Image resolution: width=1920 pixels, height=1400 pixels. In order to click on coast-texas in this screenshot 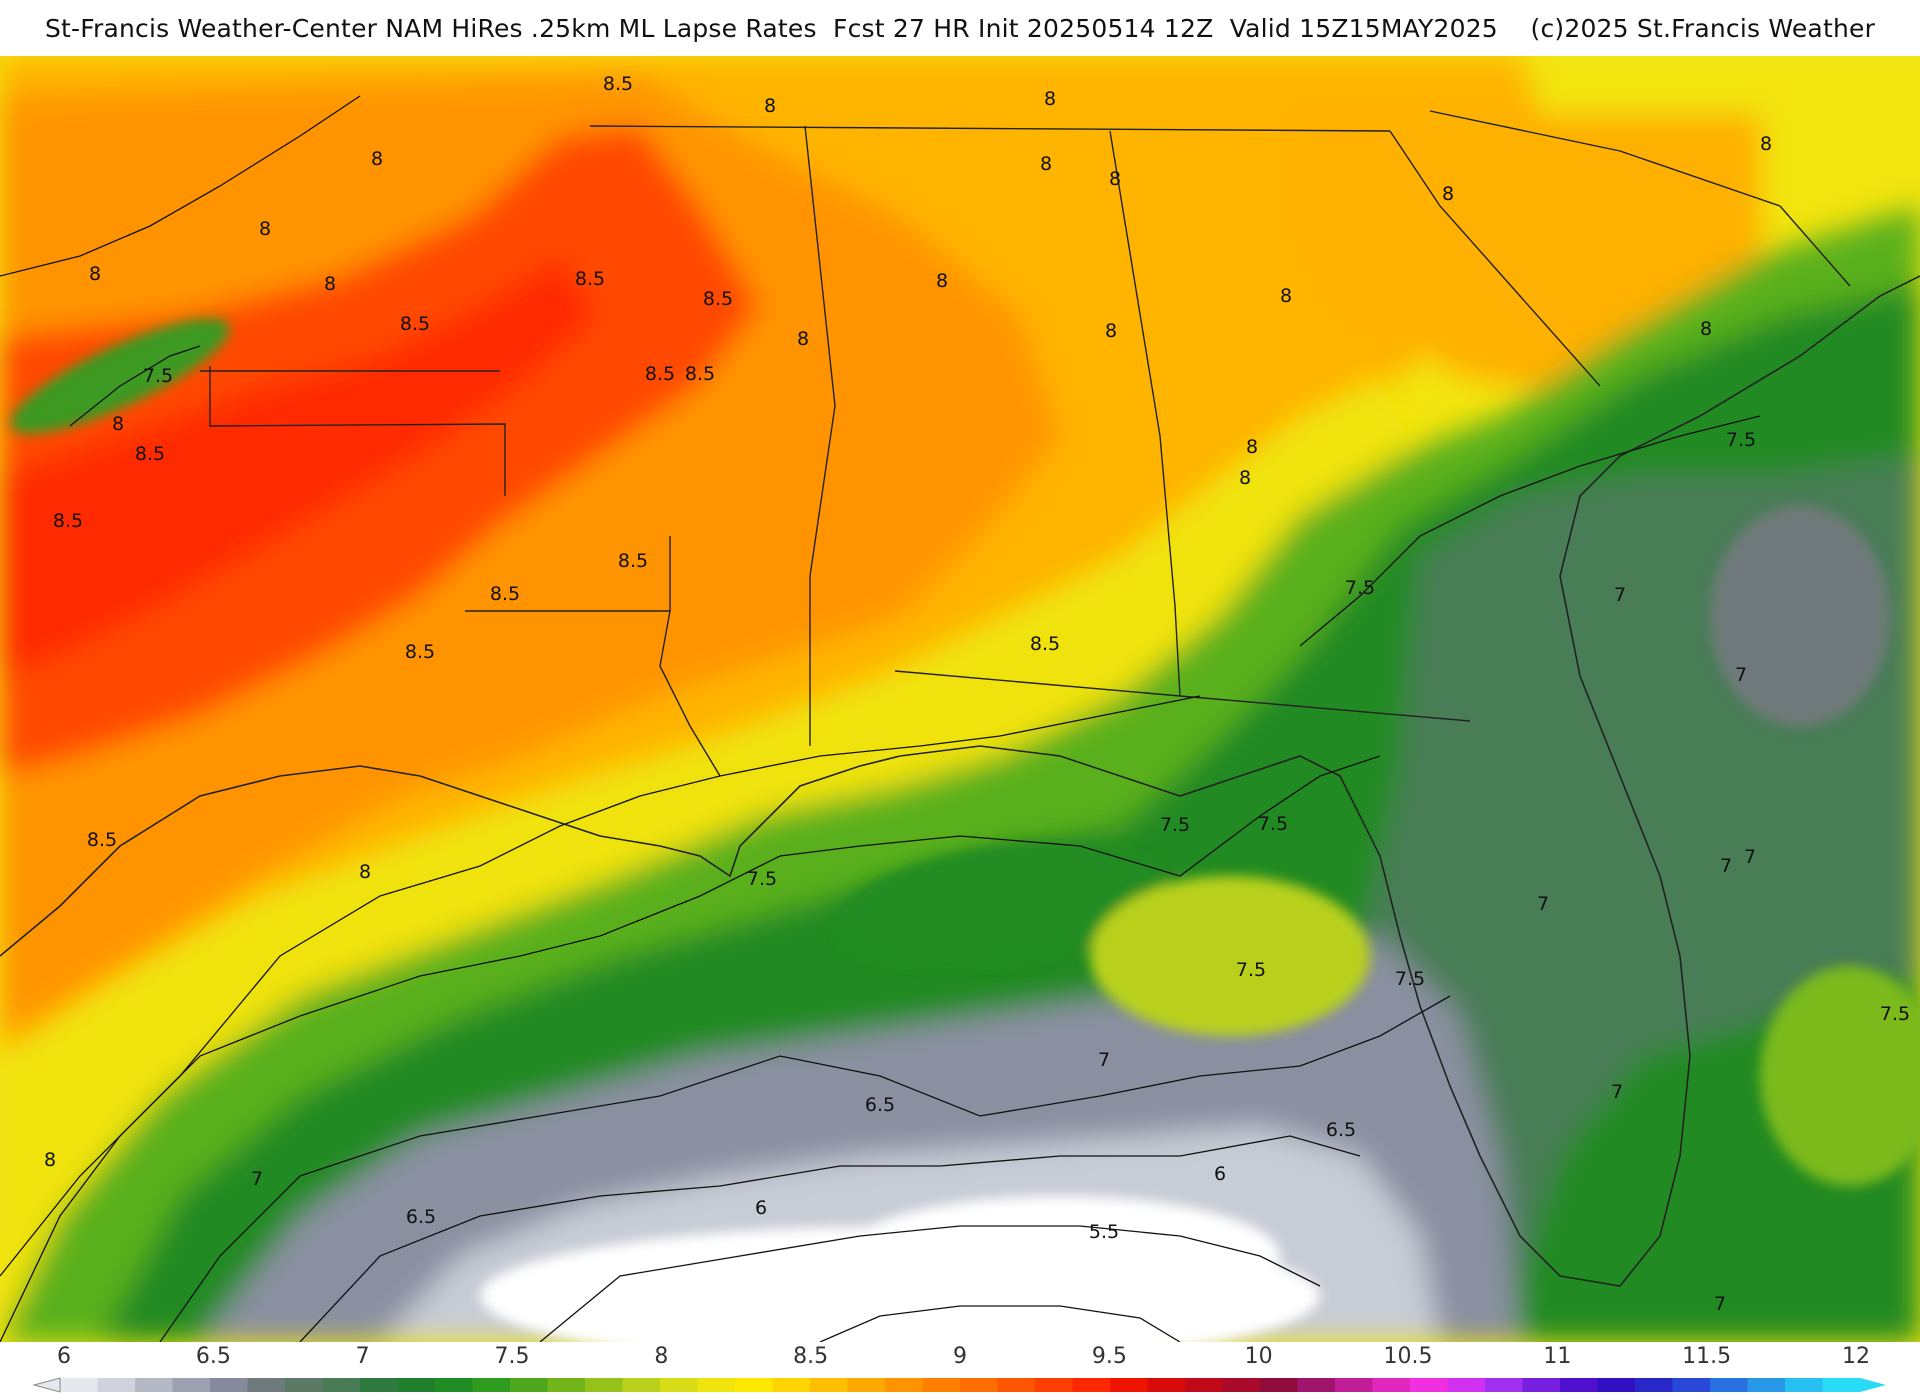, I will do `click(210, 861)`.